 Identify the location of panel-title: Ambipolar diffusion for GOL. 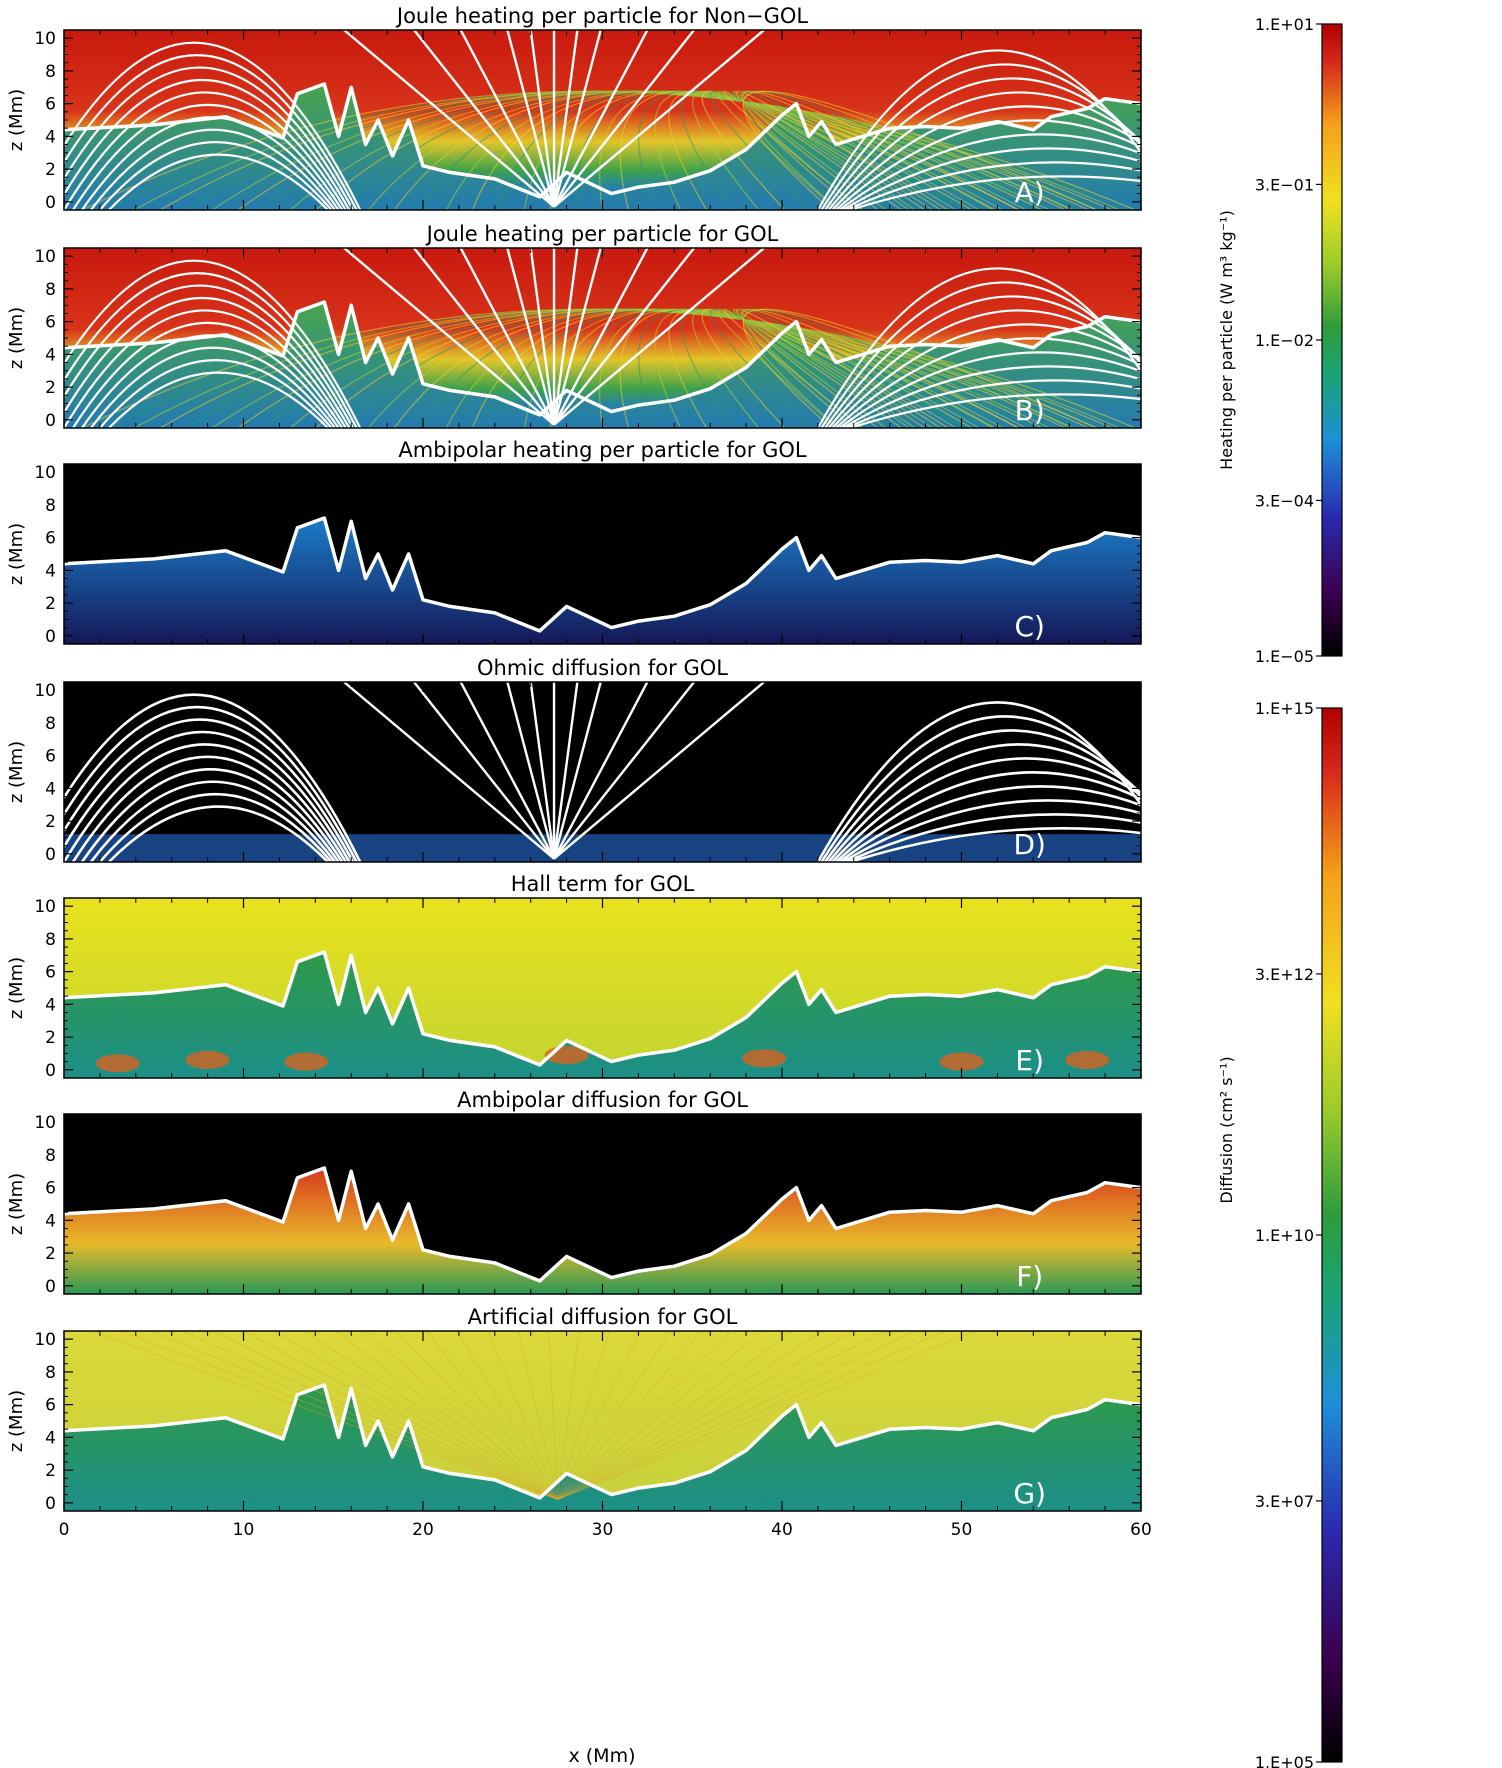
(602, 1100).